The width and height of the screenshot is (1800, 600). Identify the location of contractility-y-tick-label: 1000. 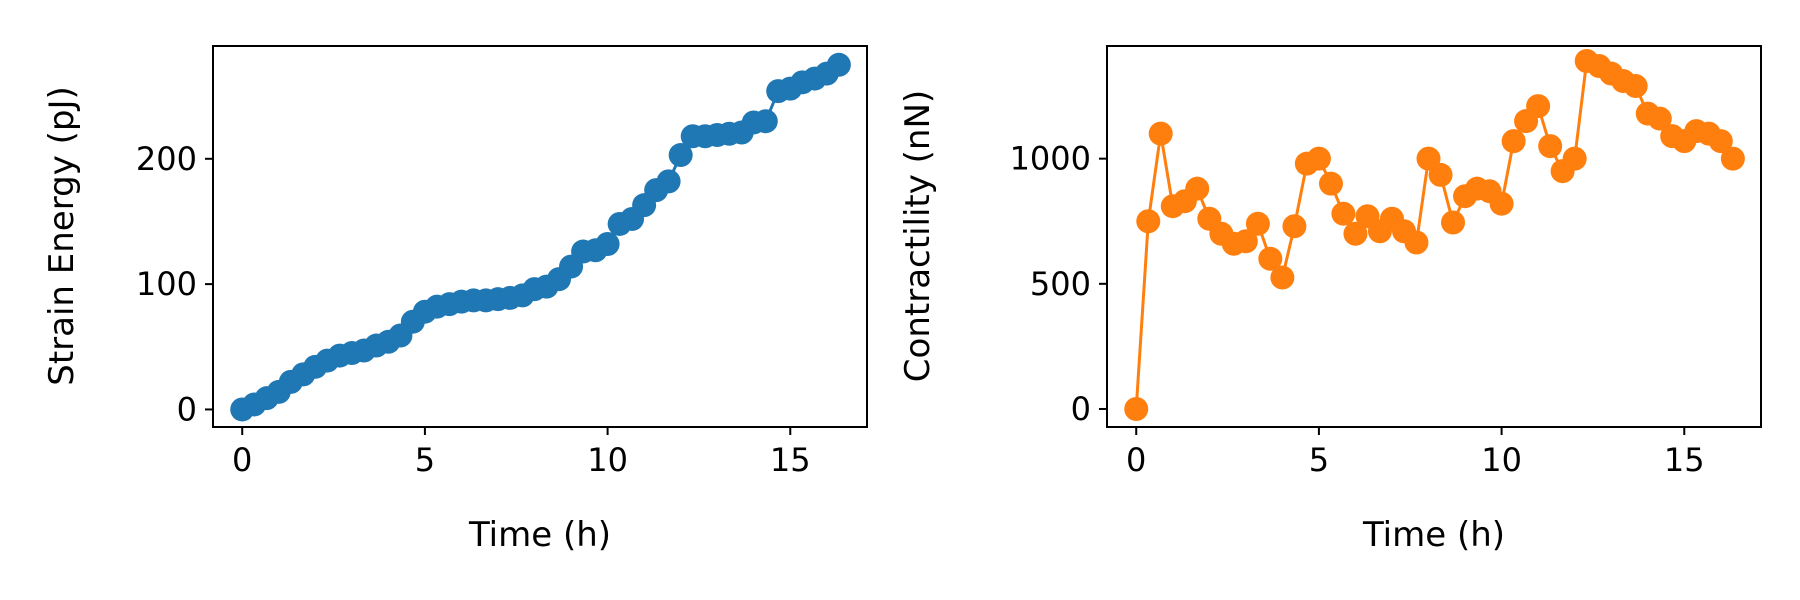
(1050, 159).